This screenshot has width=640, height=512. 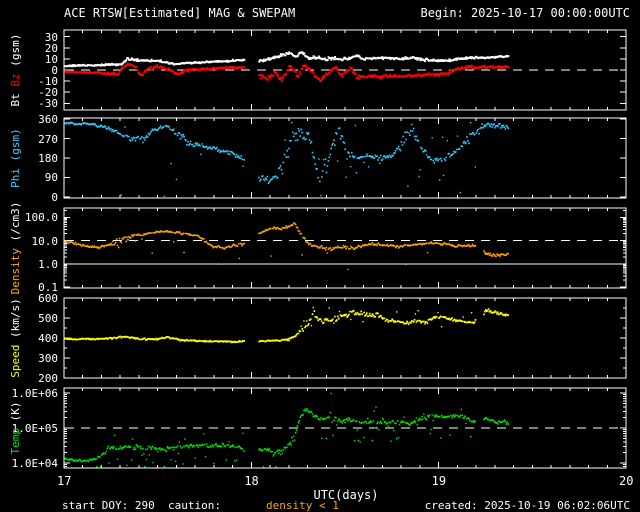 I want to click on series-phi, so click(x=287, y=152).